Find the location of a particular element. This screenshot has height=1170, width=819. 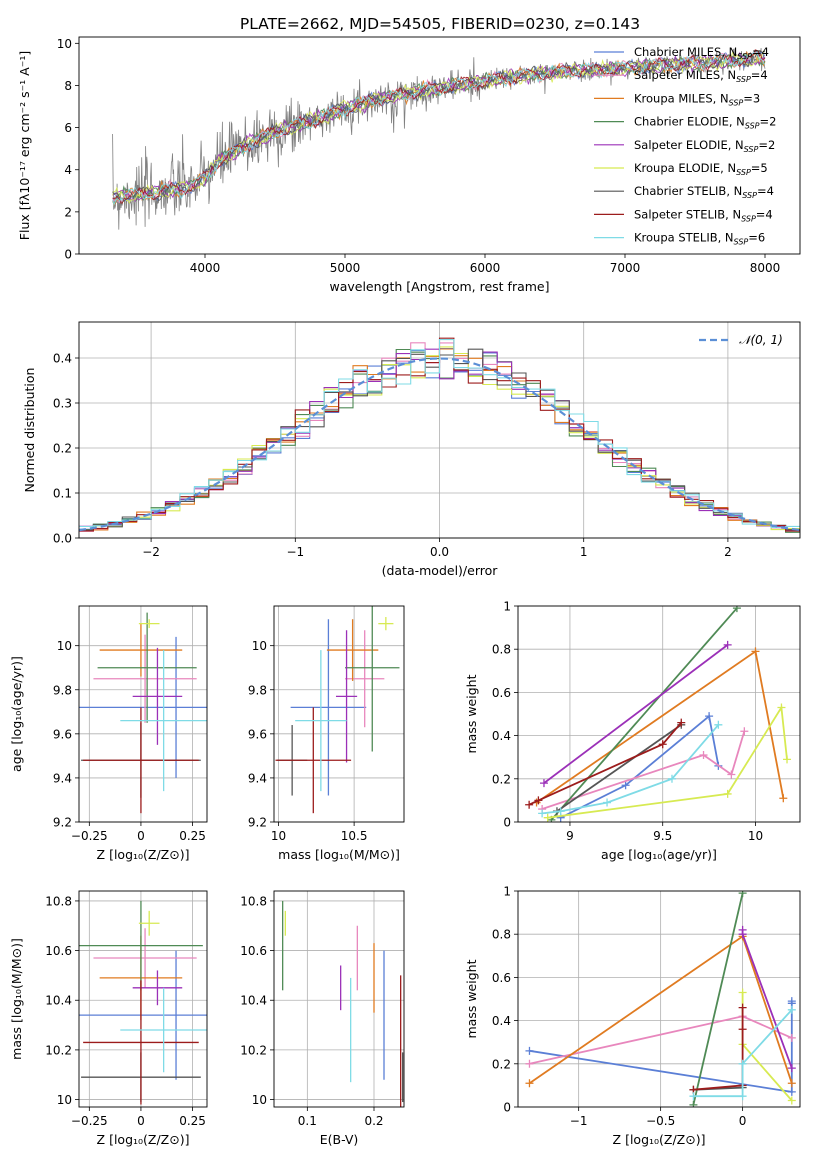

errorbar-salpeter-stelib is located at coordinates (313, 760).